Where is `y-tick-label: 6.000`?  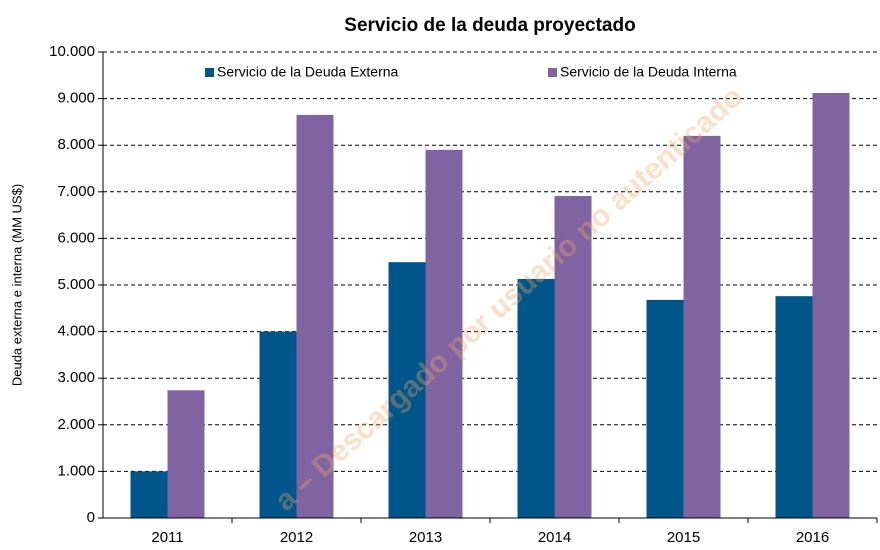 y-tick-label: 6.000 is located at coordinates (76, 237).